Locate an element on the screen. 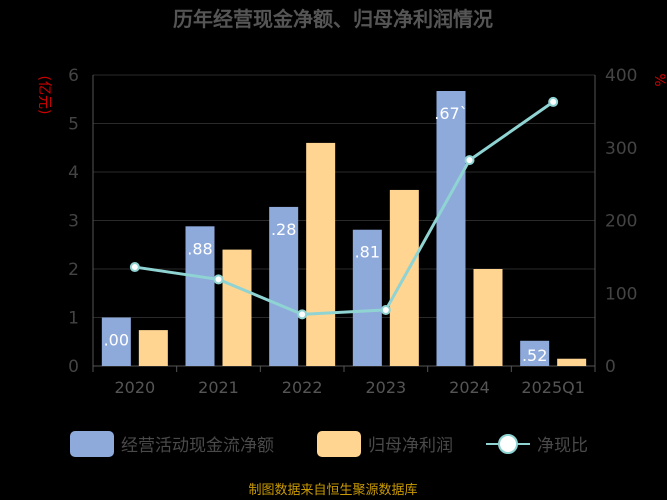 This screenshot has height=500, width=667. x-tick-label: 2022 is located at coordinates (302, 387).